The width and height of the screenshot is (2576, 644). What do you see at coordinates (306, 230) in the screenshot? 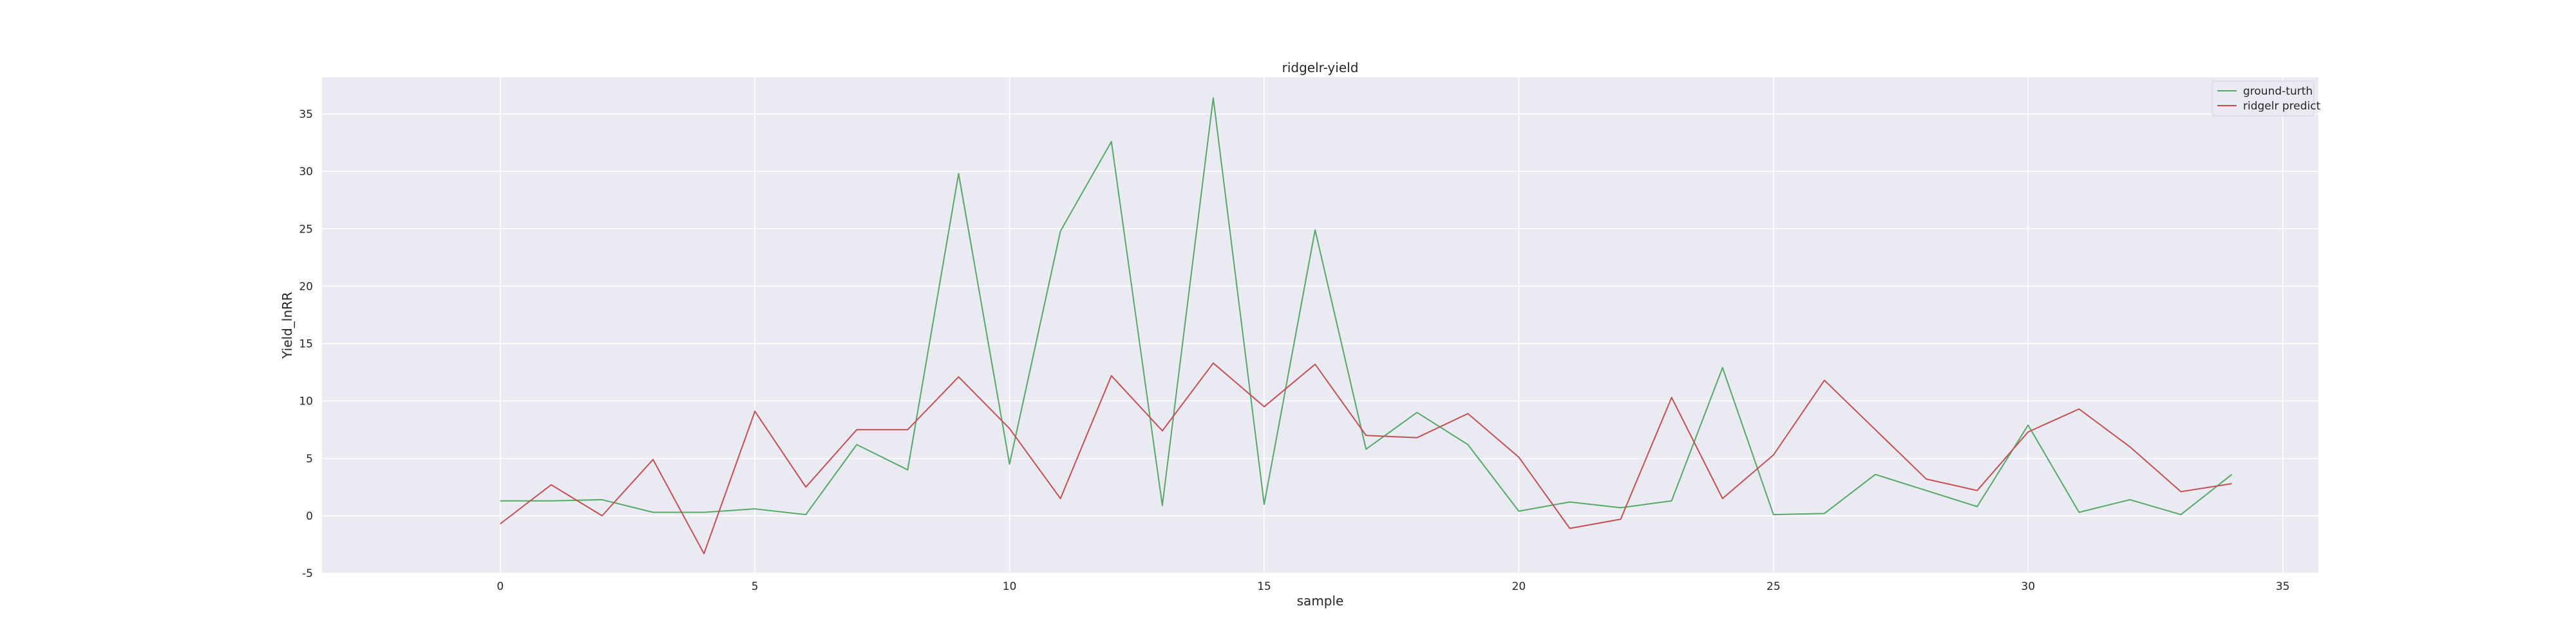
I see `y-tick-label: 25` at bounding box center [306, 230].